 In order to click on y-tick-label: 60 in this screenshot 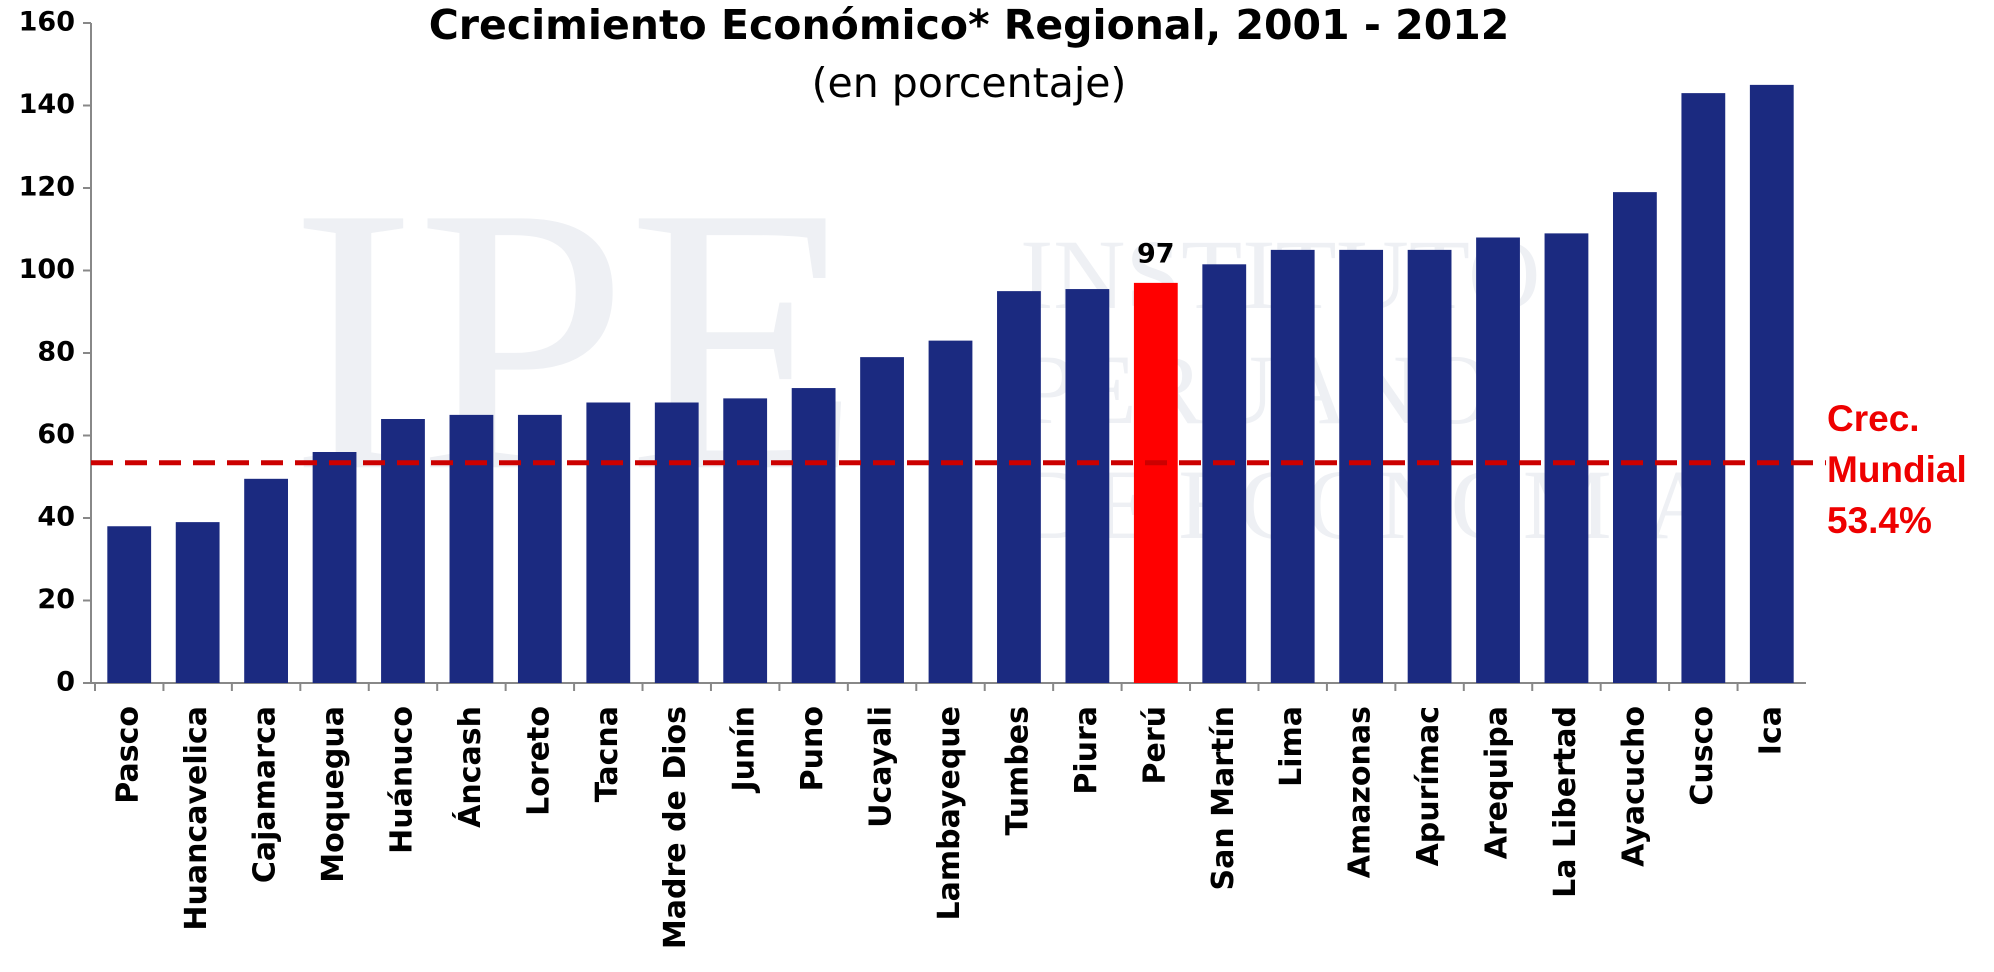, I will do `click(56, 434)`.